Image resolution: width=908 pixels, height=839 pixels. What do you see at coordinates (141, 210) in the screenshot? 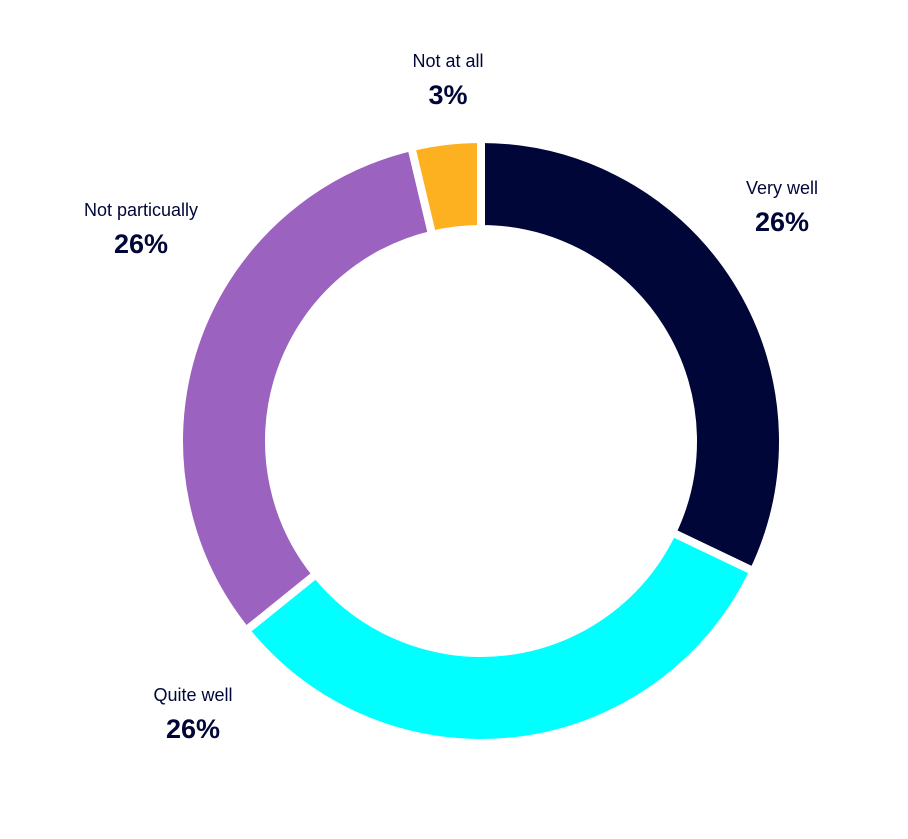
I see `slice-label: Not particually` at bounding box center [141, 210].